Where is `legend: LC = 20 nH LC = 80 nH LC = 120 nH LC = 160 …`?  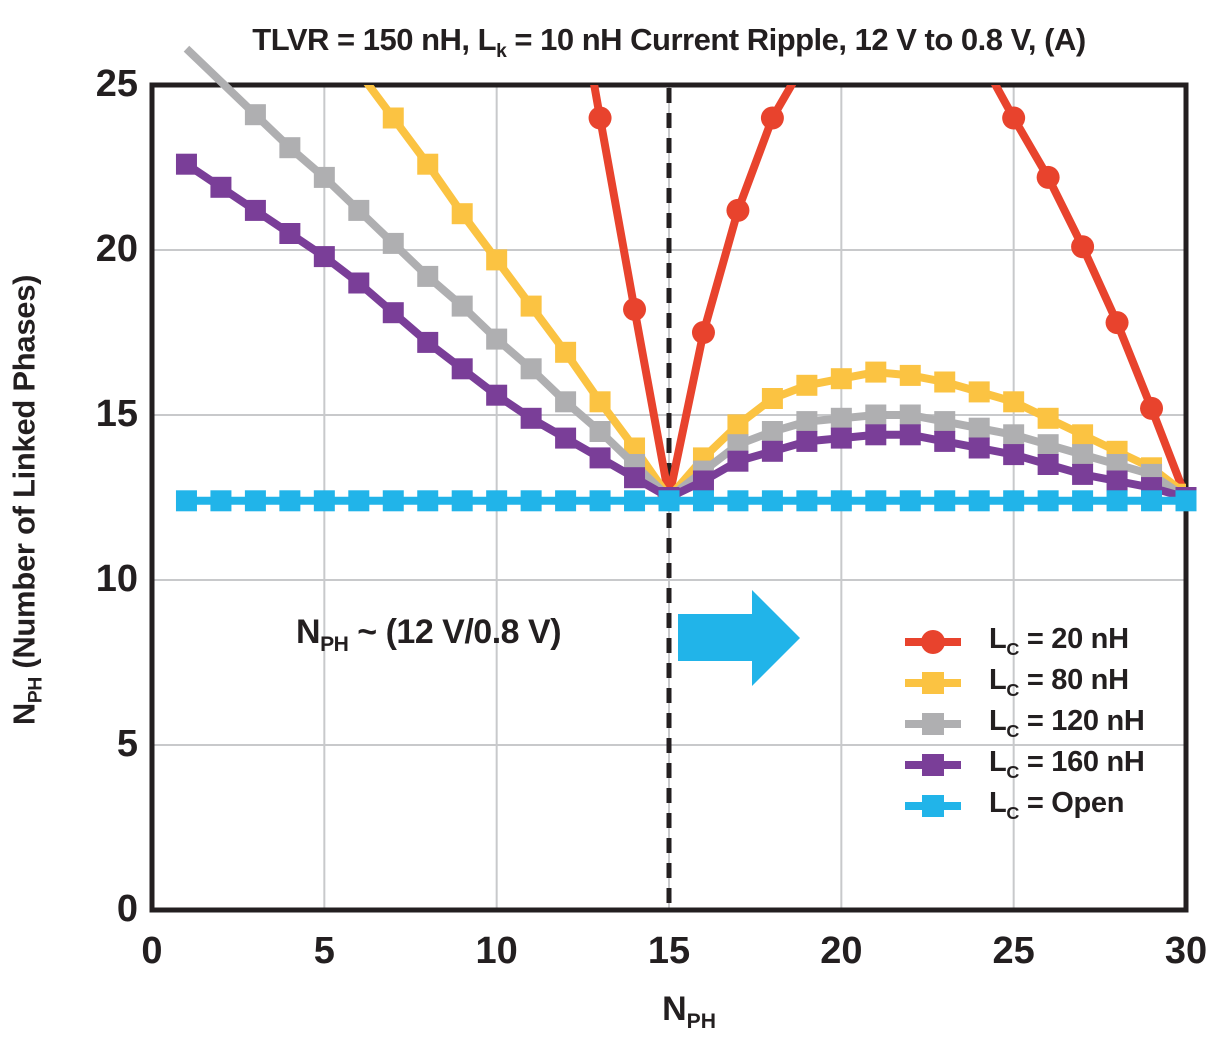 legend: LC = 20 nH LC = 80 nH LC = 120 nH LC = 160 … is located at coordinates (1024, 723).